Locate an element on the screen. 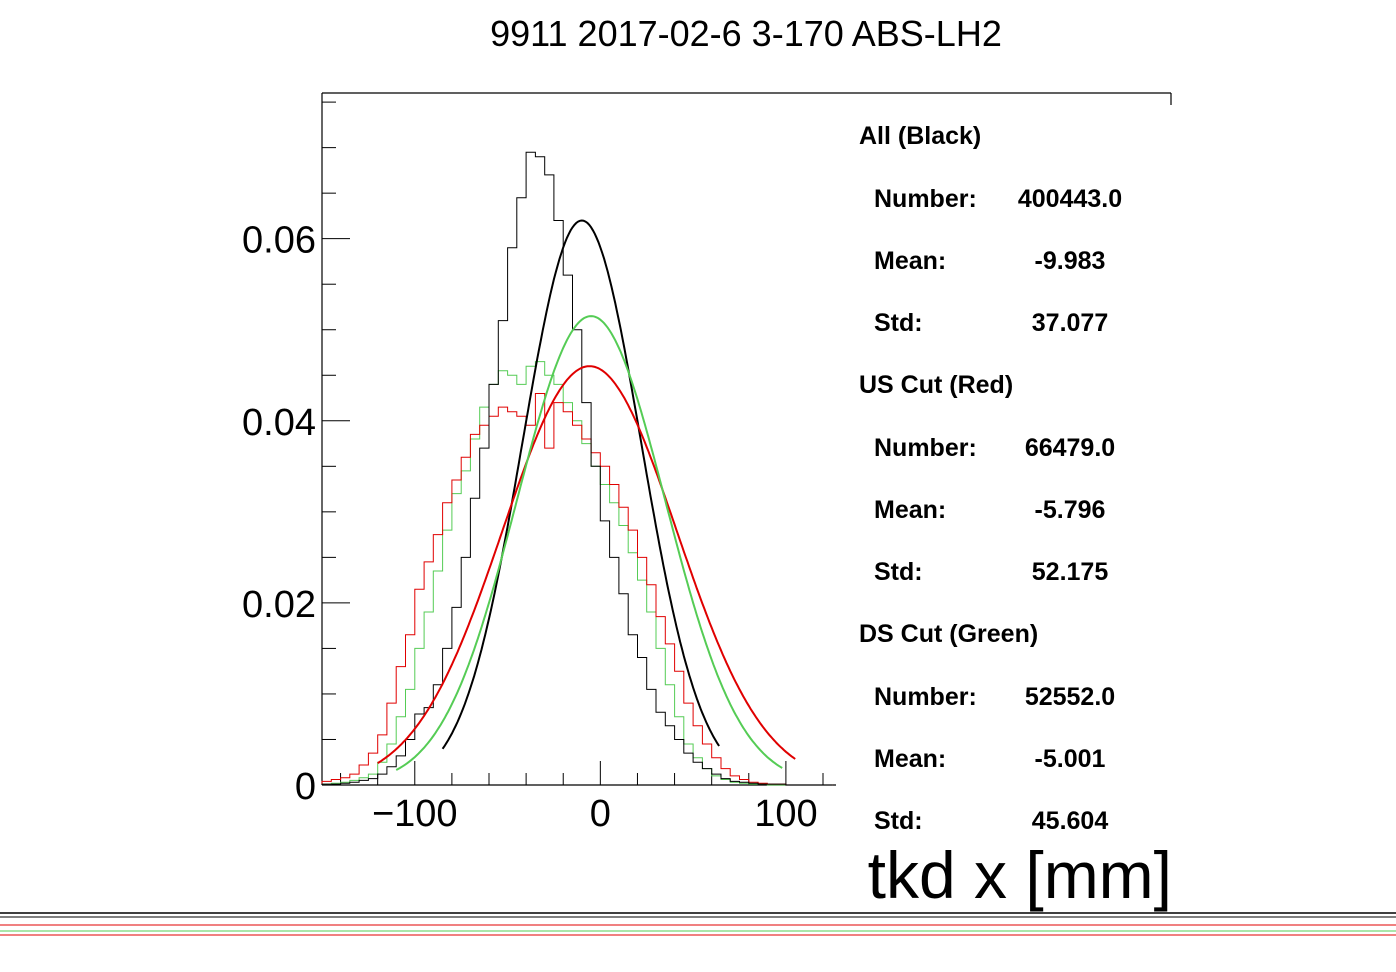 This screenshot has height=972, width=1396. stats-value: 52552.0 is located at coordinates (1070, 697).